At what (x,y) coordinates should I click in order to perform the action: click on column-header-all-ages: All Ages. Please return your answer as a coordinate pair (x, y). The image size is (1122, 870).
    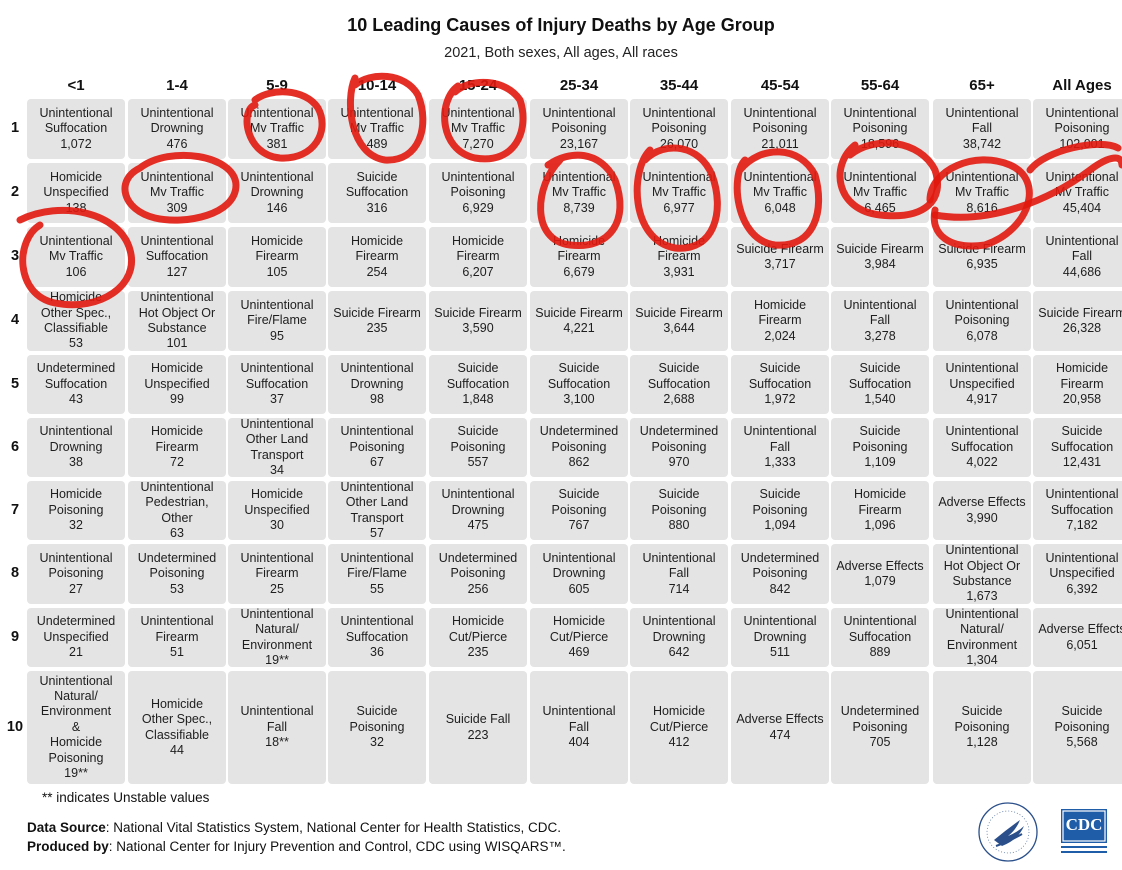
    Looking at the image, I should click on (1082, 85).